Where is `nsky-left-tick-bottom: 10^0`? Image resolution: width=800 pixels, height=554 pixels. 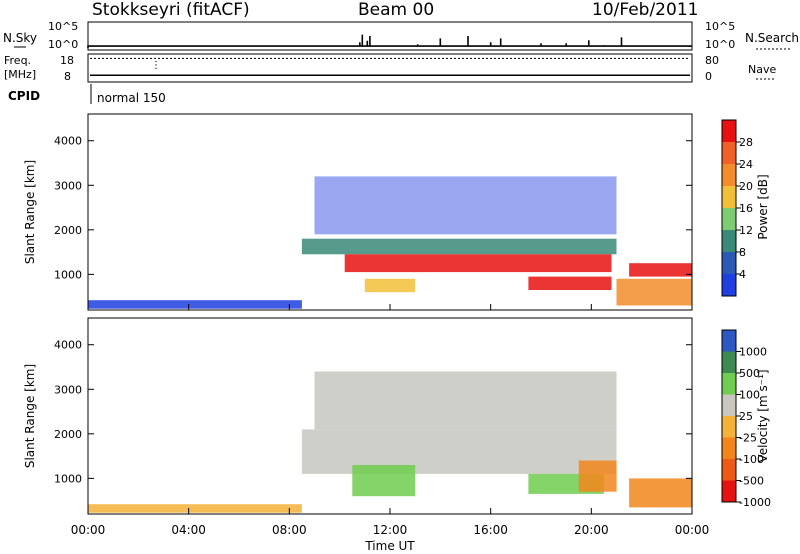
nsky-left-tick-bottom: 10^0 is located at coordinates (63, 44).